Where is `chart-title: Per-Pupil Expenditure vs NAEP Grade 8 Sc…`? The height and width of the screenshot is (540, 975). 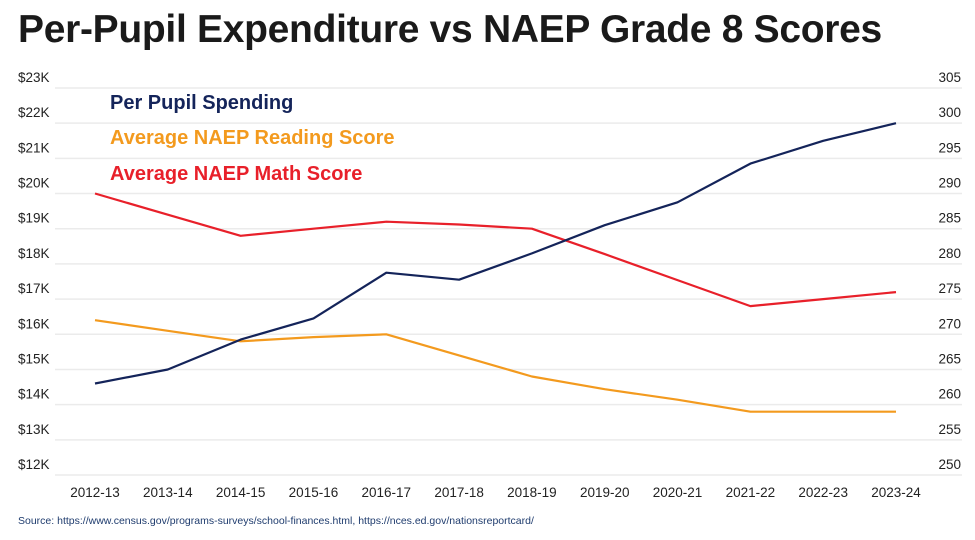 chart-title: Per-Pupil Expenditure vs NAEP Grade 8 Sc… is located at coordinates (450, 29).